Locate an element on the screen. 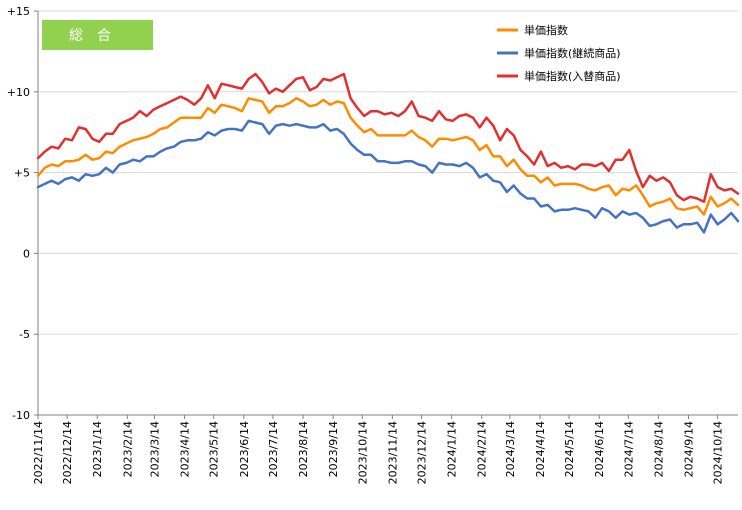 This screenshot has height=510, width=742. x-tick-label: 2022/11/14 is located at coordinates (38, 452).